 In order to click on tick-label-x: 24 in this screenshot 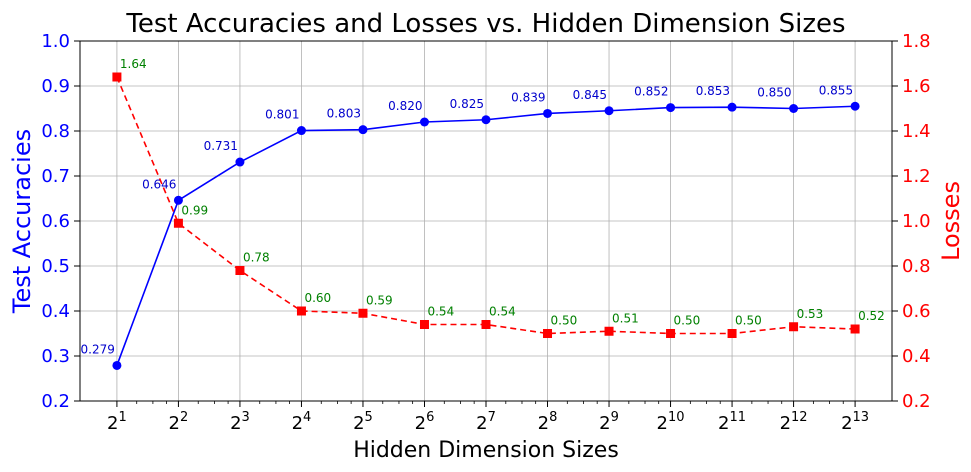, I will do `click(302, 422)`.